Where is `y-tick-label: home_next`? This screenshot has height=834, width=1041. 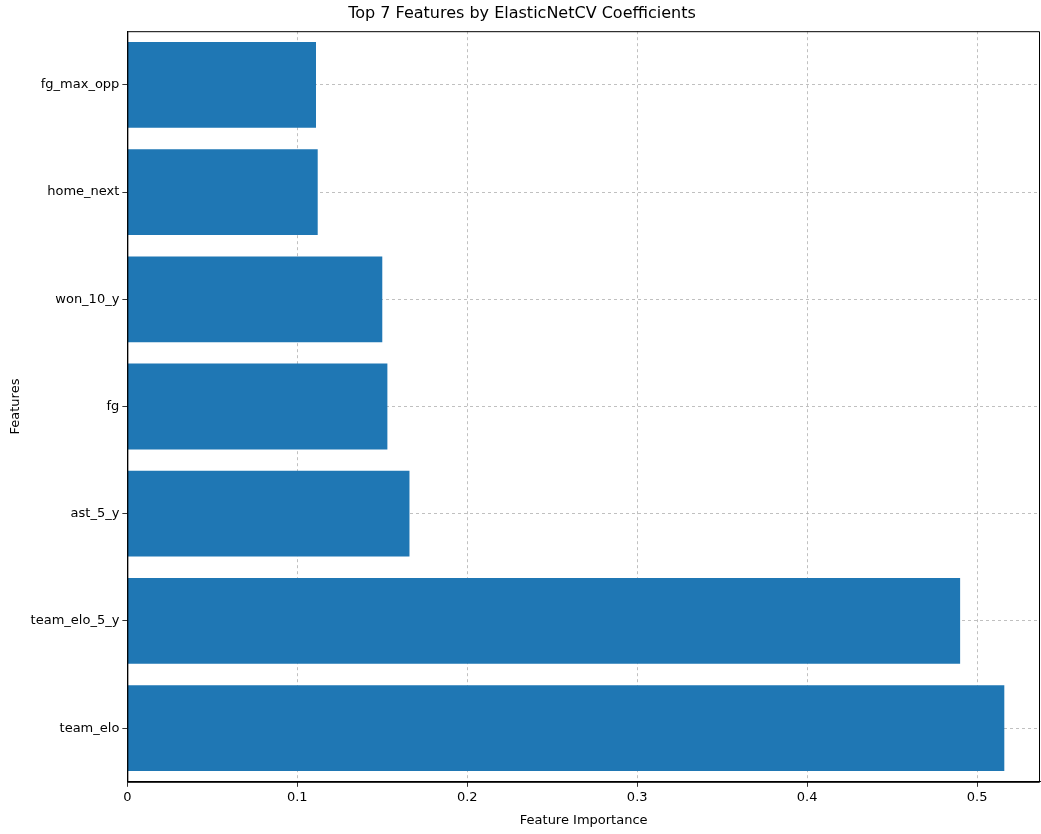 y-tick-label: home_next is located at coordinates (83, 191).